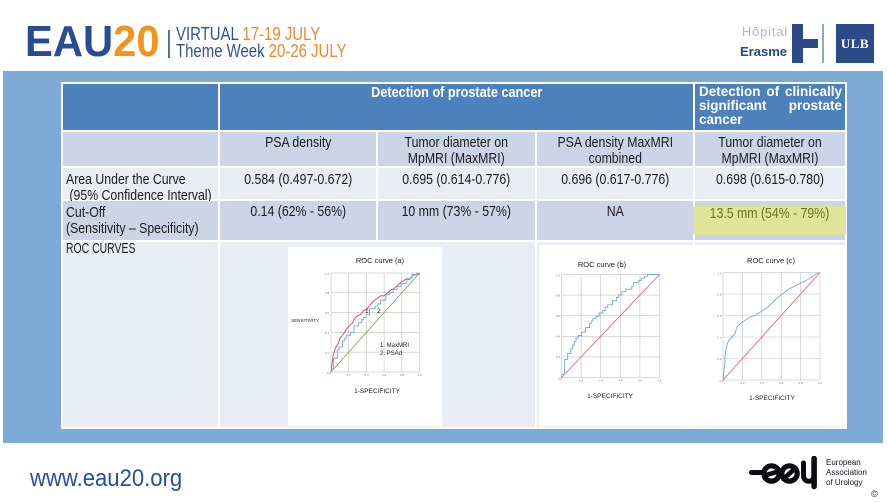  Describe the element at coordinates (379, 311) in the screenshot. I see `svg-text: 2` at that location.